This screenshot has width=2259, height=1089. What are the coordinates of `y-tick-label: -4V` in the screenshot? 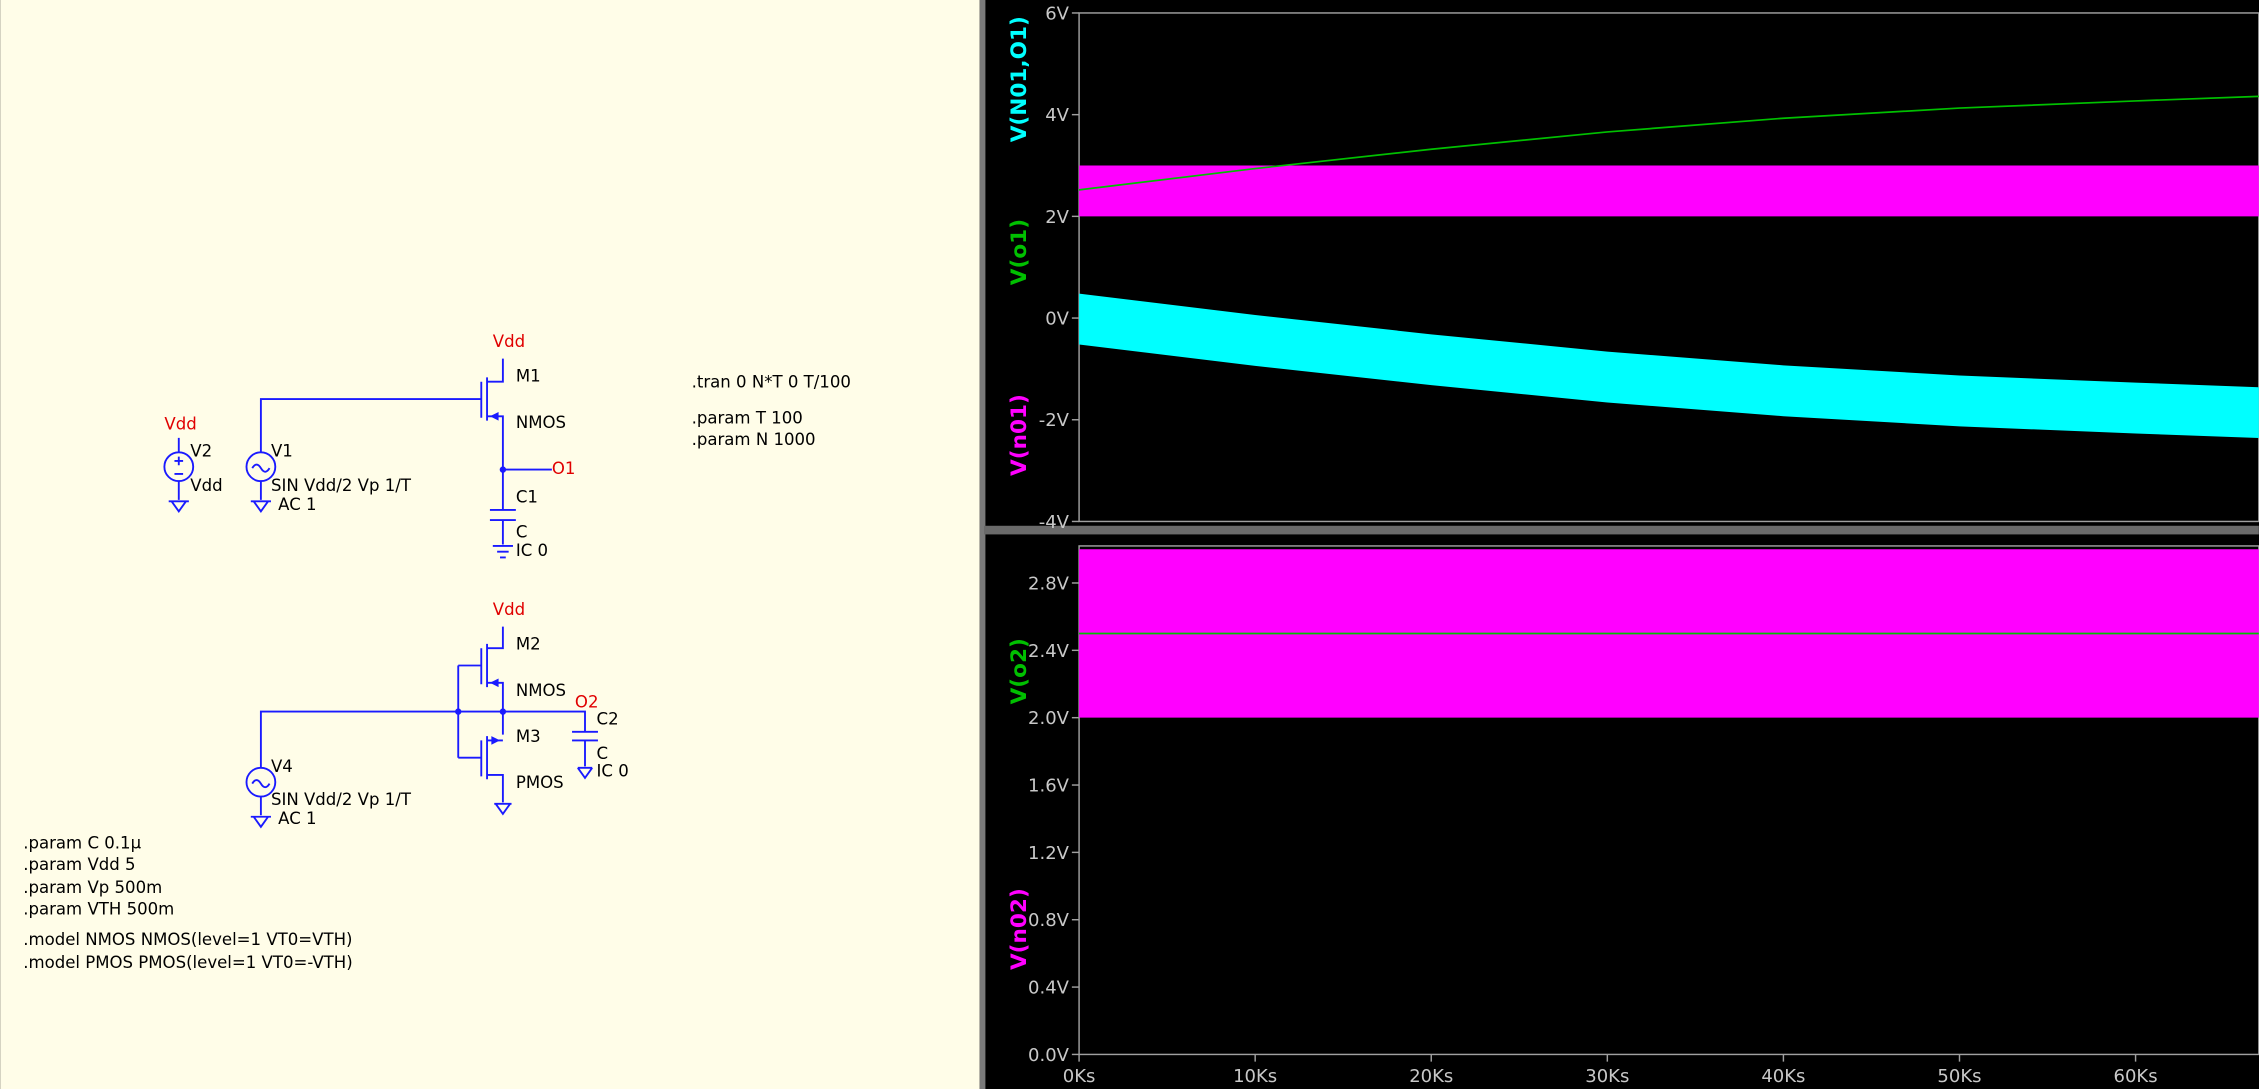 It's located at (1054, 522).